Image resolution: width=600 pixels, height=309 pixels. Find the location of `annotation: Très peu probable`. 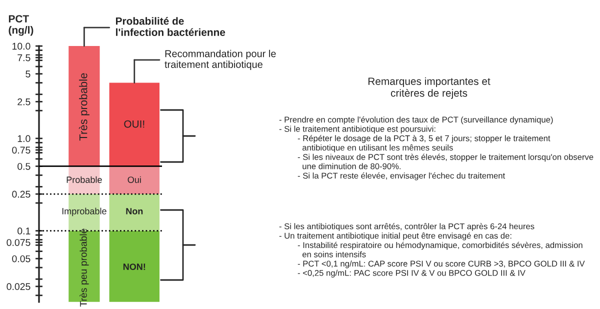

annotation: Très peu probable is located at coordinates (84, 267).